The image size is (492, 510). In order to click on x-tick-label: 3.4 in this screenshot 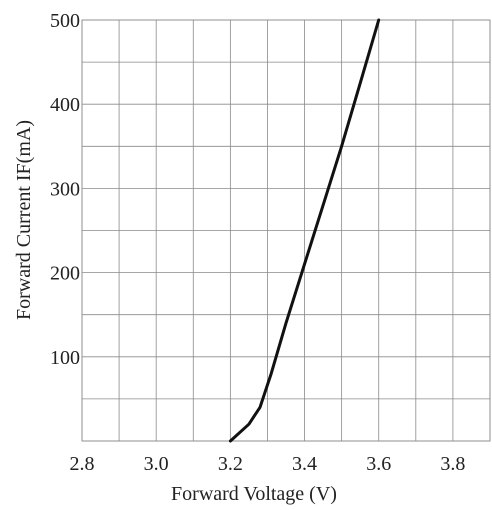, I will do `click(304, 464)`.